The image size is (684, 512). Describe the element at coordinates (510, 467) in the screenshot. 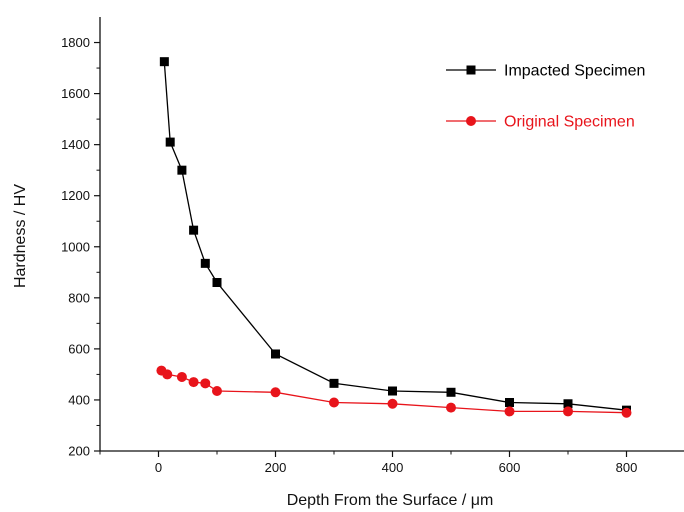

I see `x-tick-label: 600` at that location.